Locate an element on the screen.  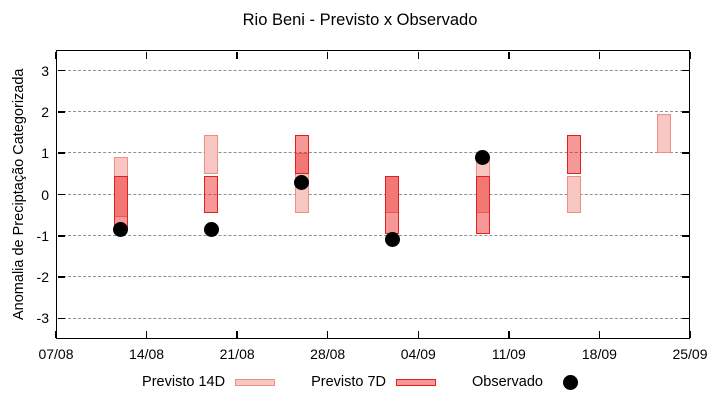
chart-title: Rio Beni - Previsto x Observado is located at coordinates (360, 20).